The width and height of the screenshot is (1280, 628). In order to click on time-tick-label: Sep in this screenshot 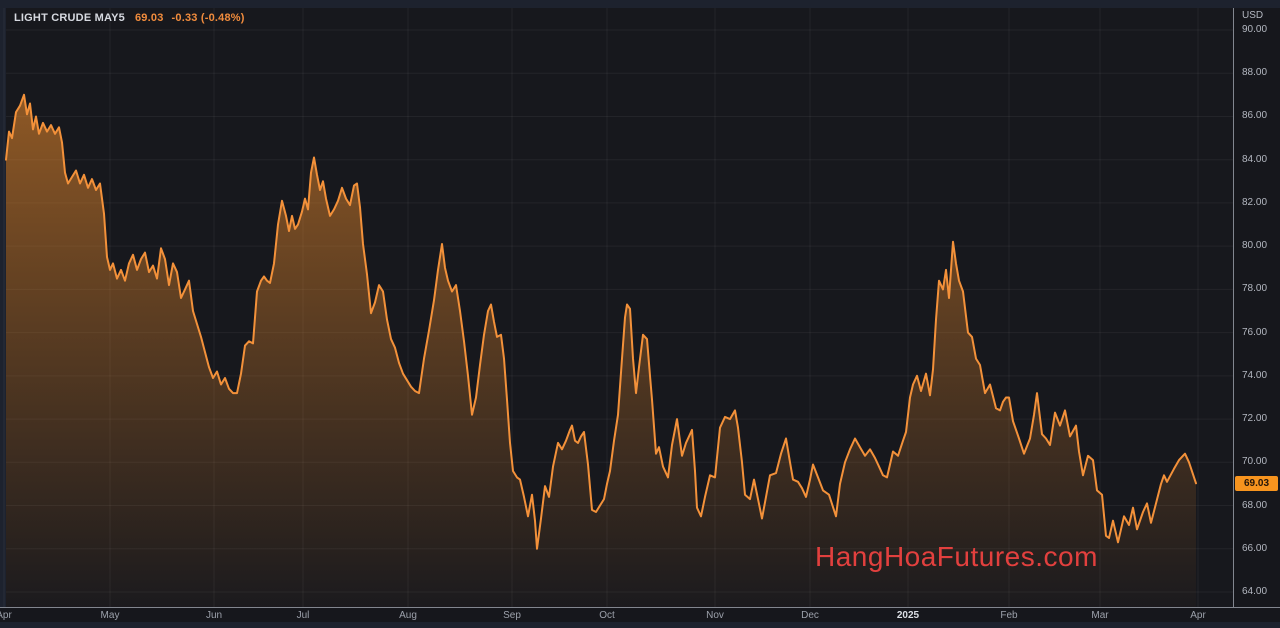, I will do `click(512, 615)`.